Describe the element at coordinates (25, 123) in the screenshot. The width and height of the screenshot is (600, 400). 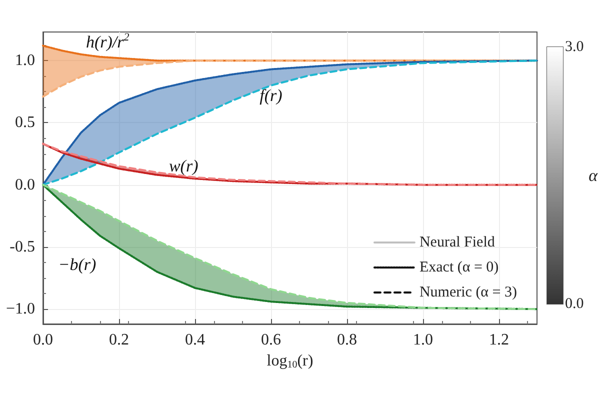
I see `y-tick-label: 0.5` at that location.